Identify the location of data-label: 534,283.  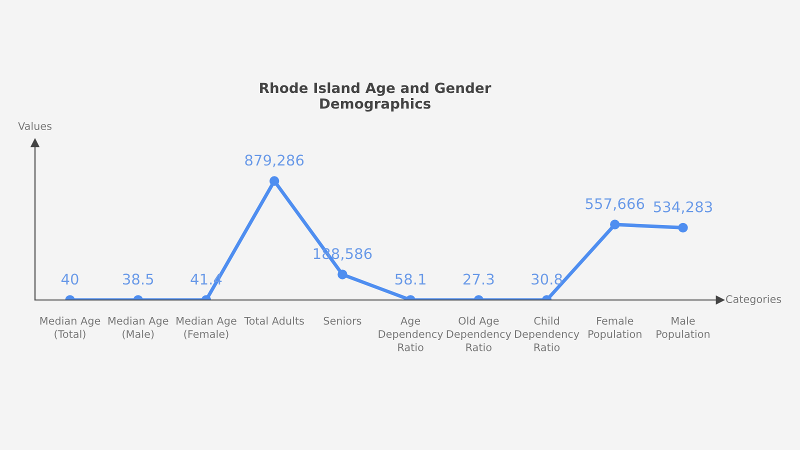
(683, 207).